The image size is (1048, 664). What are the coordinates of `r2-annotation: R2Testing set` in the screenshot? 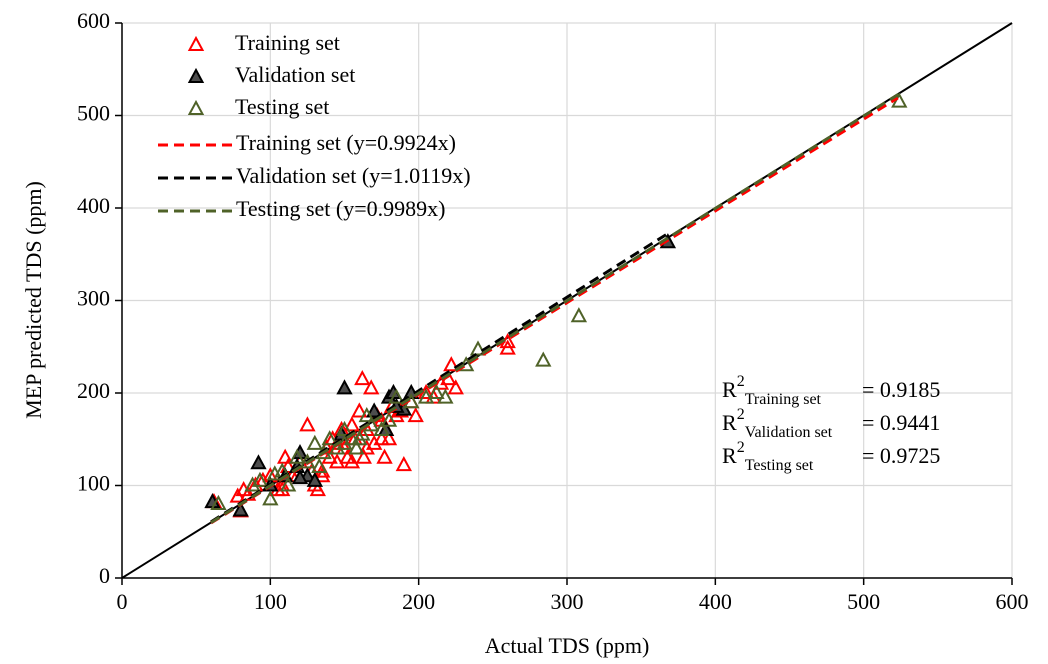 It's located at (768, 456).